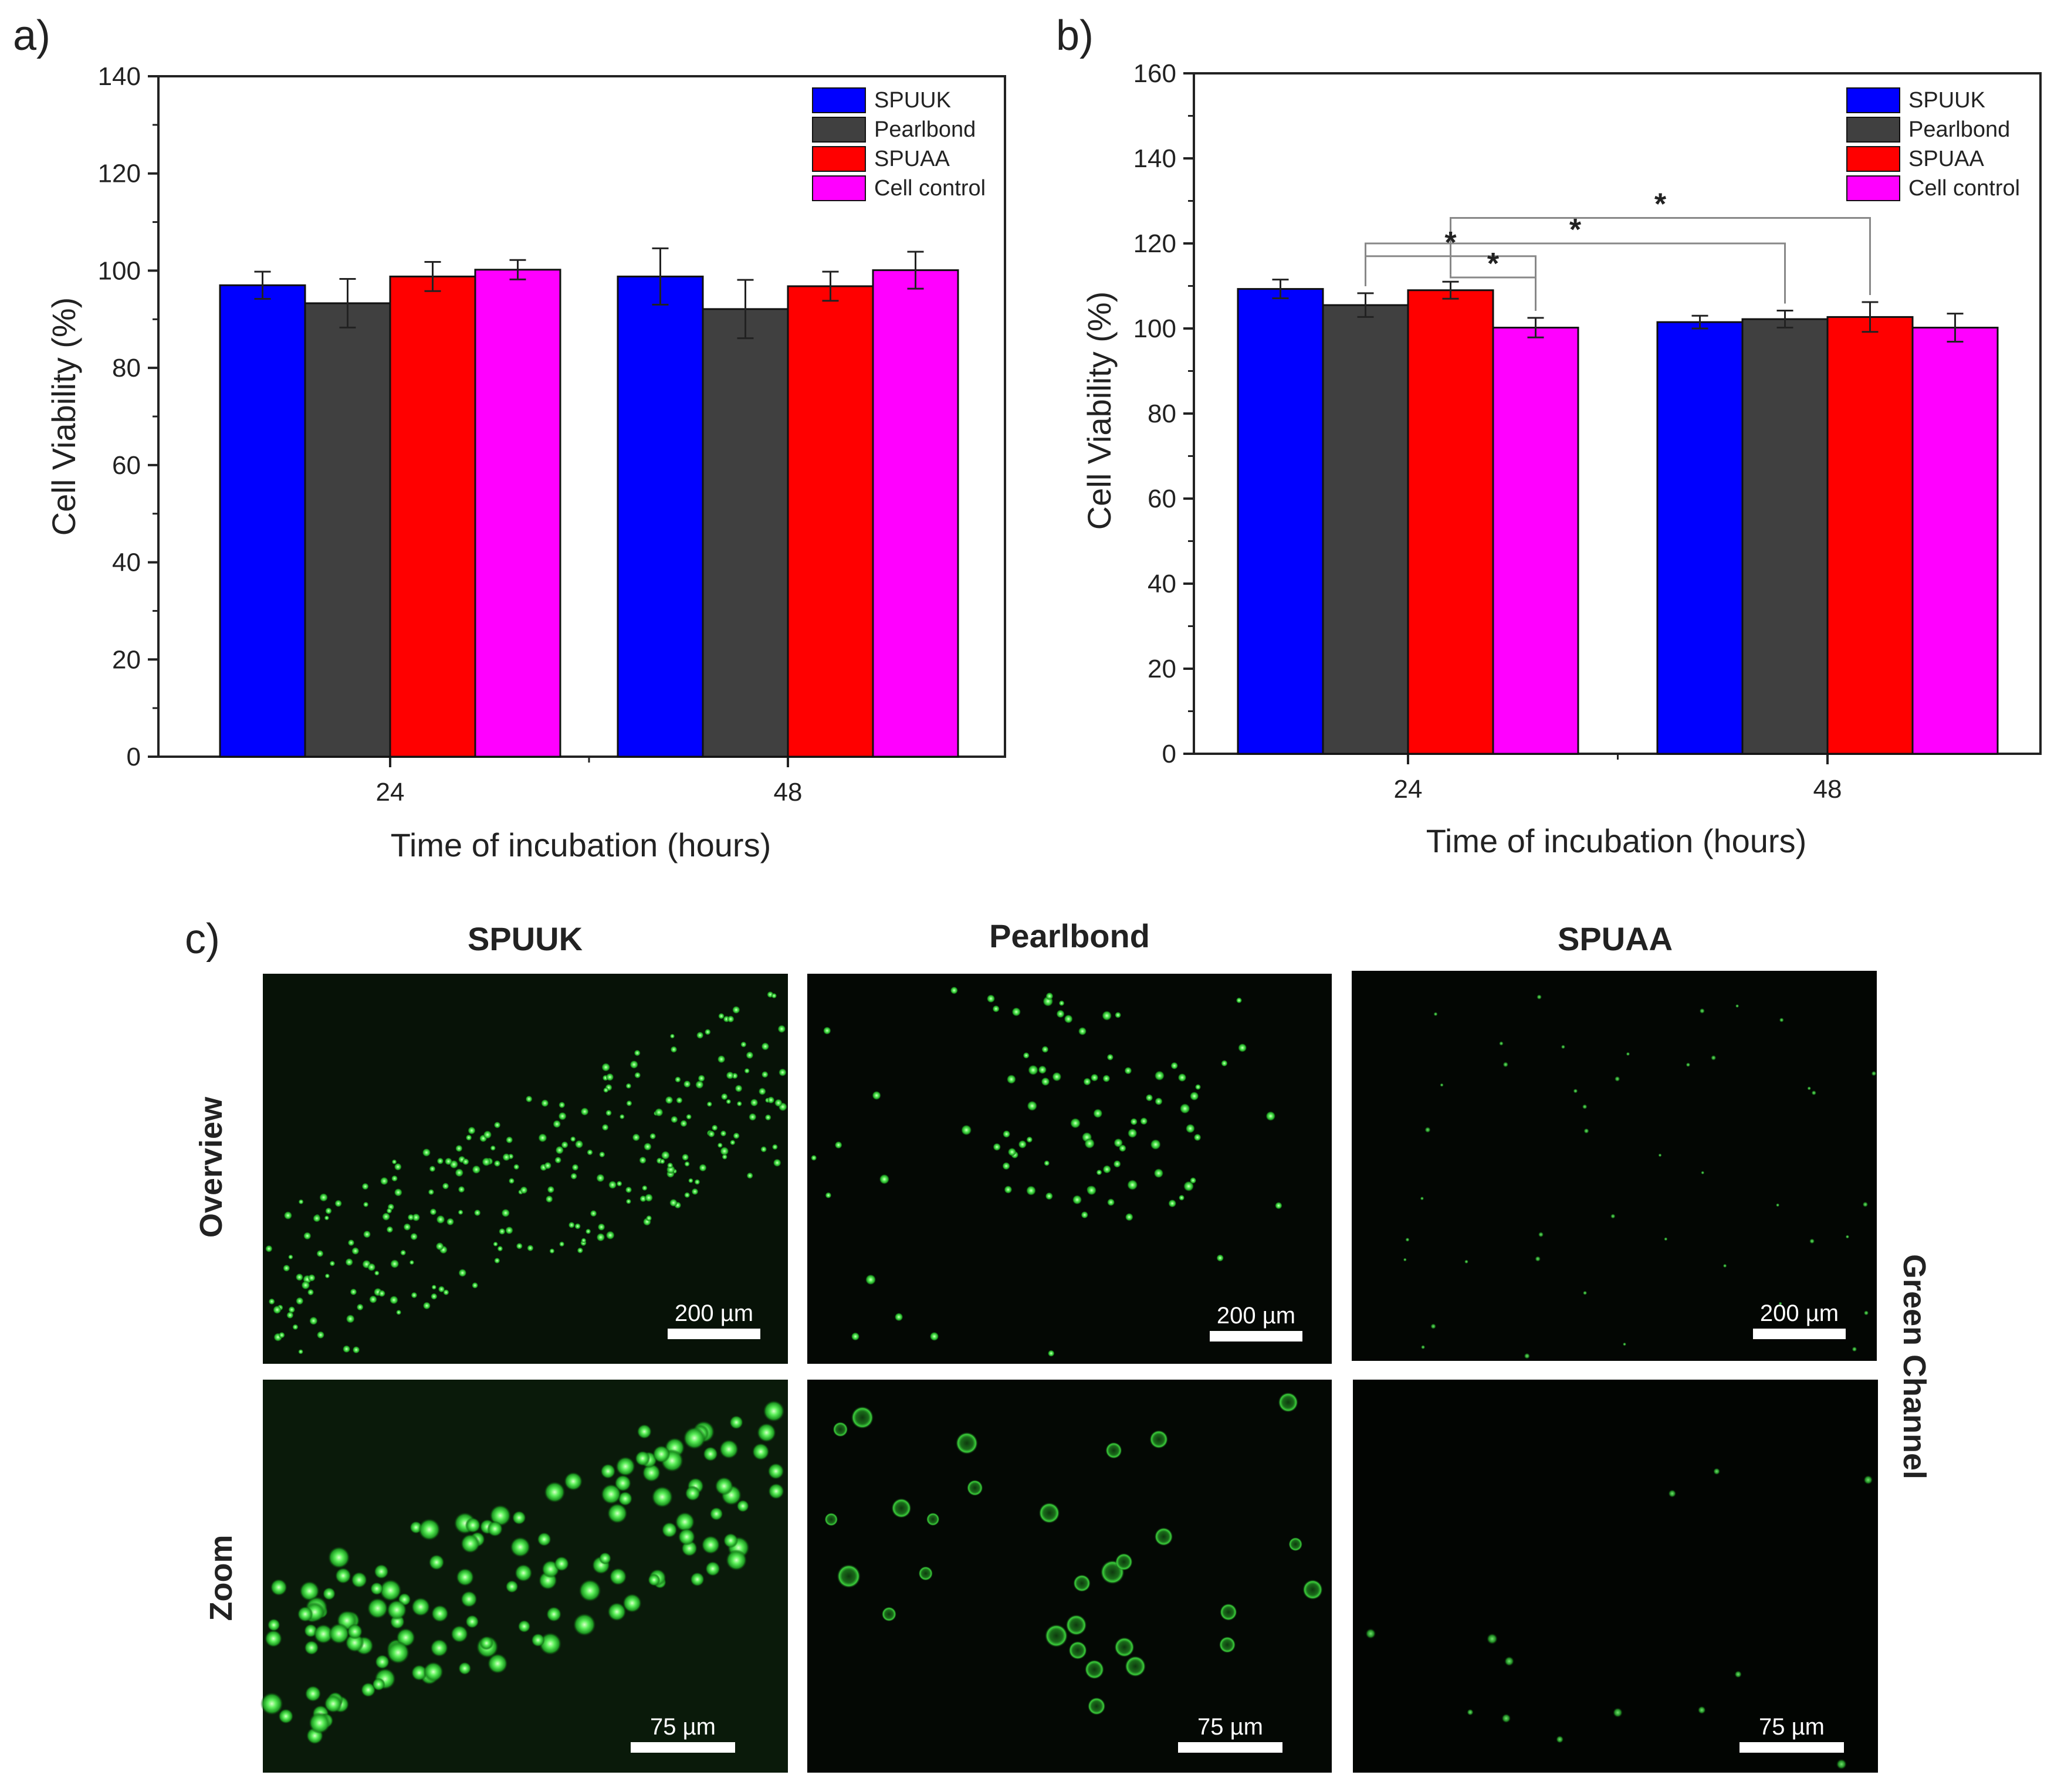 This screenshot has height=1792, width=2061. Describe the element at coordinates (202, 939) in the screenshot. I see `panel-label-c: c)` at that location.